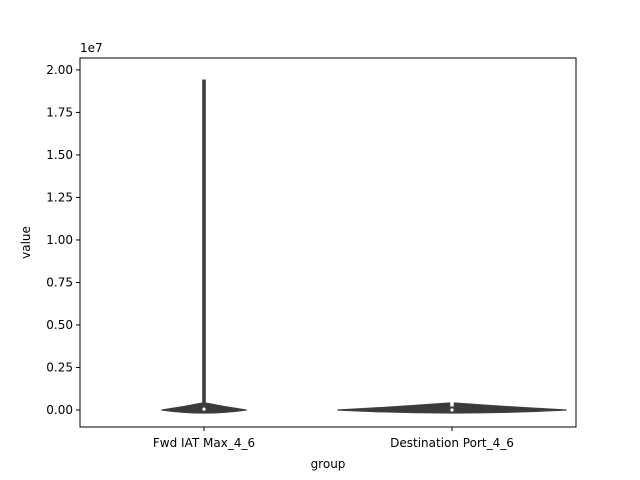 The image size is (640, 480). Describe the element at coordinates (59, 70) in the screenshot. I see `y-tick-label: 2.00` at that location.